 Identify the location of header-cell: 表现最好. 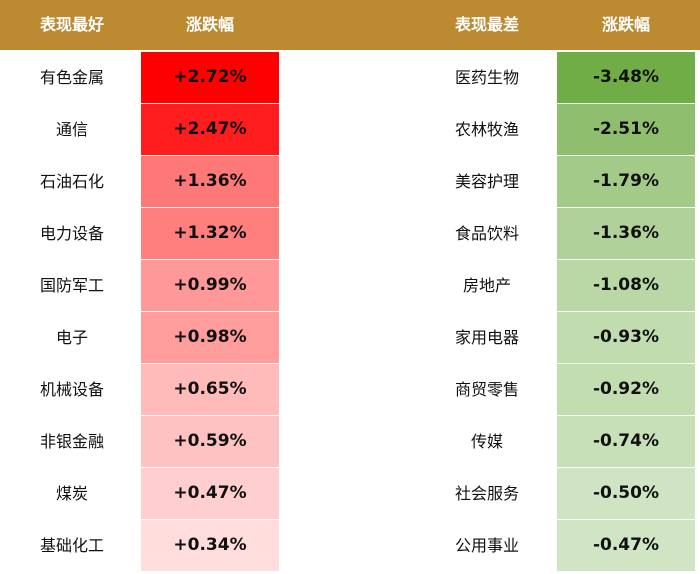
(71, 24).